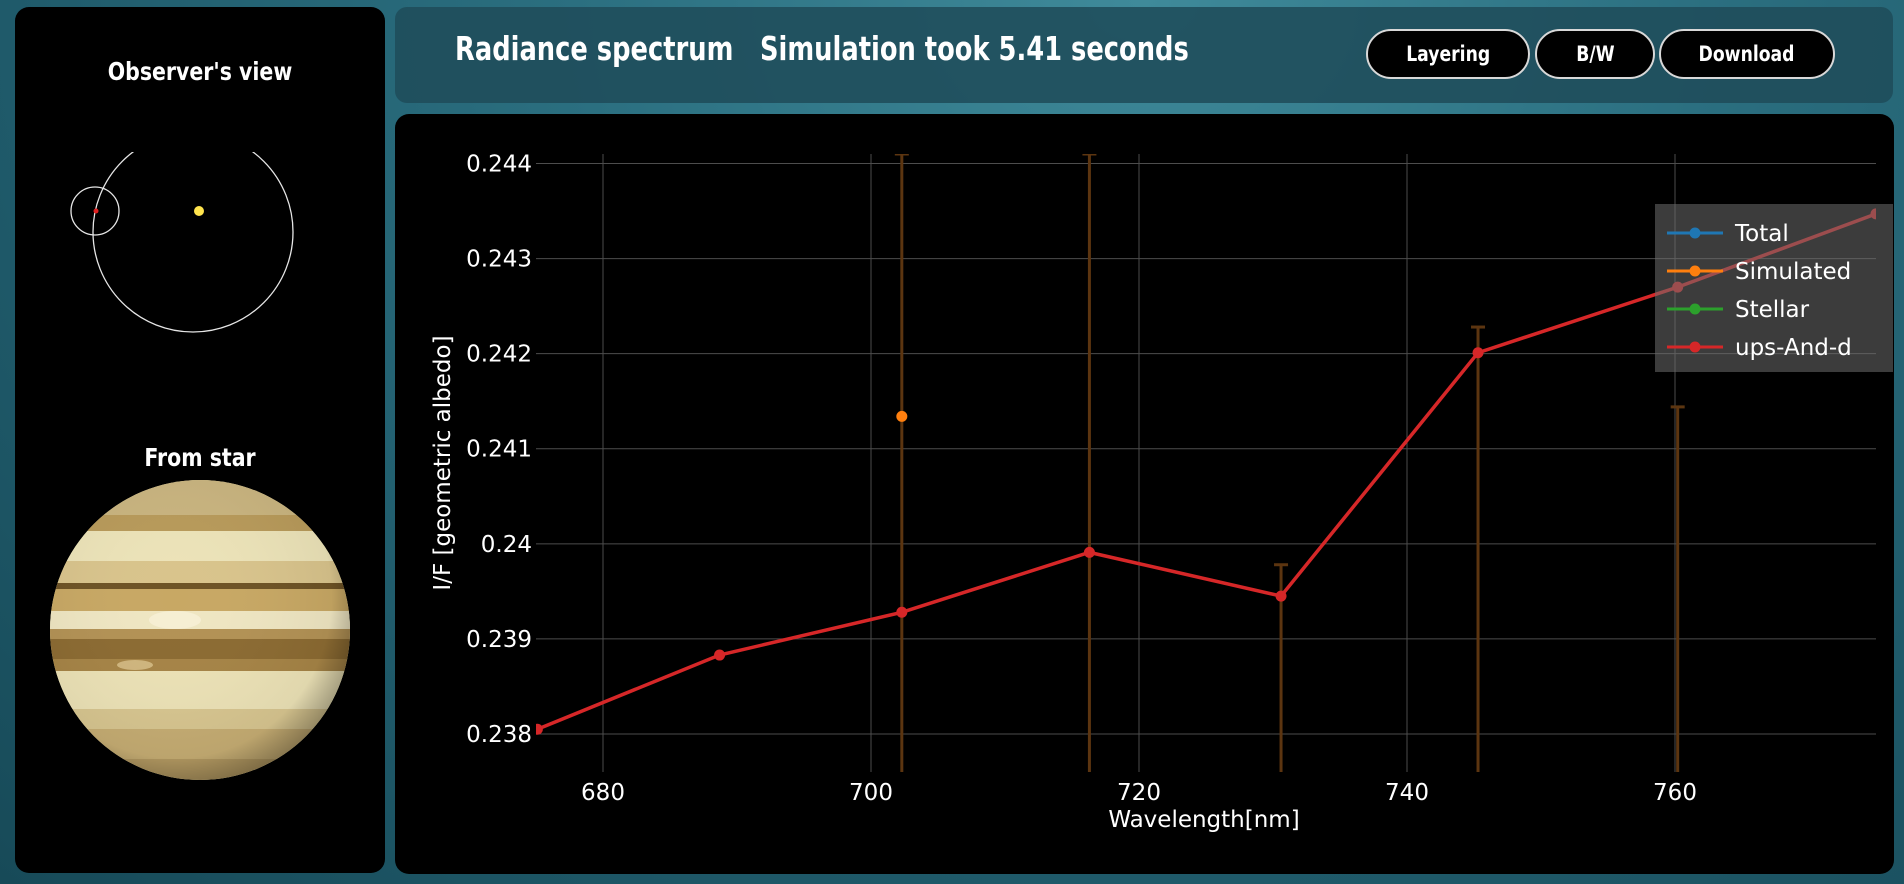 Image resolution: width=1904 pixels, height=884 pixels. I want to click on y-tick-label: 0.238, so click(499, 735).